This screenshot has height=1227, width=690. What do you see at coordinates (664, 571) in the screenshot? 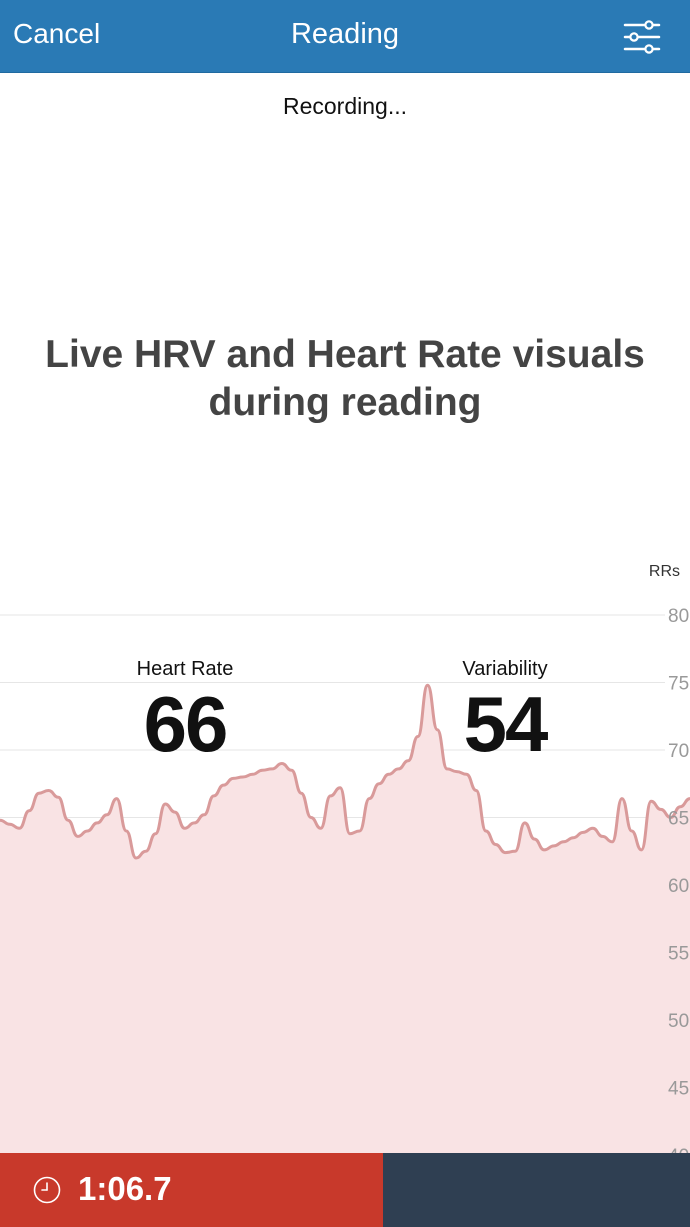
I see `y-axis-label: RRs` at bounding box center [664, 571].